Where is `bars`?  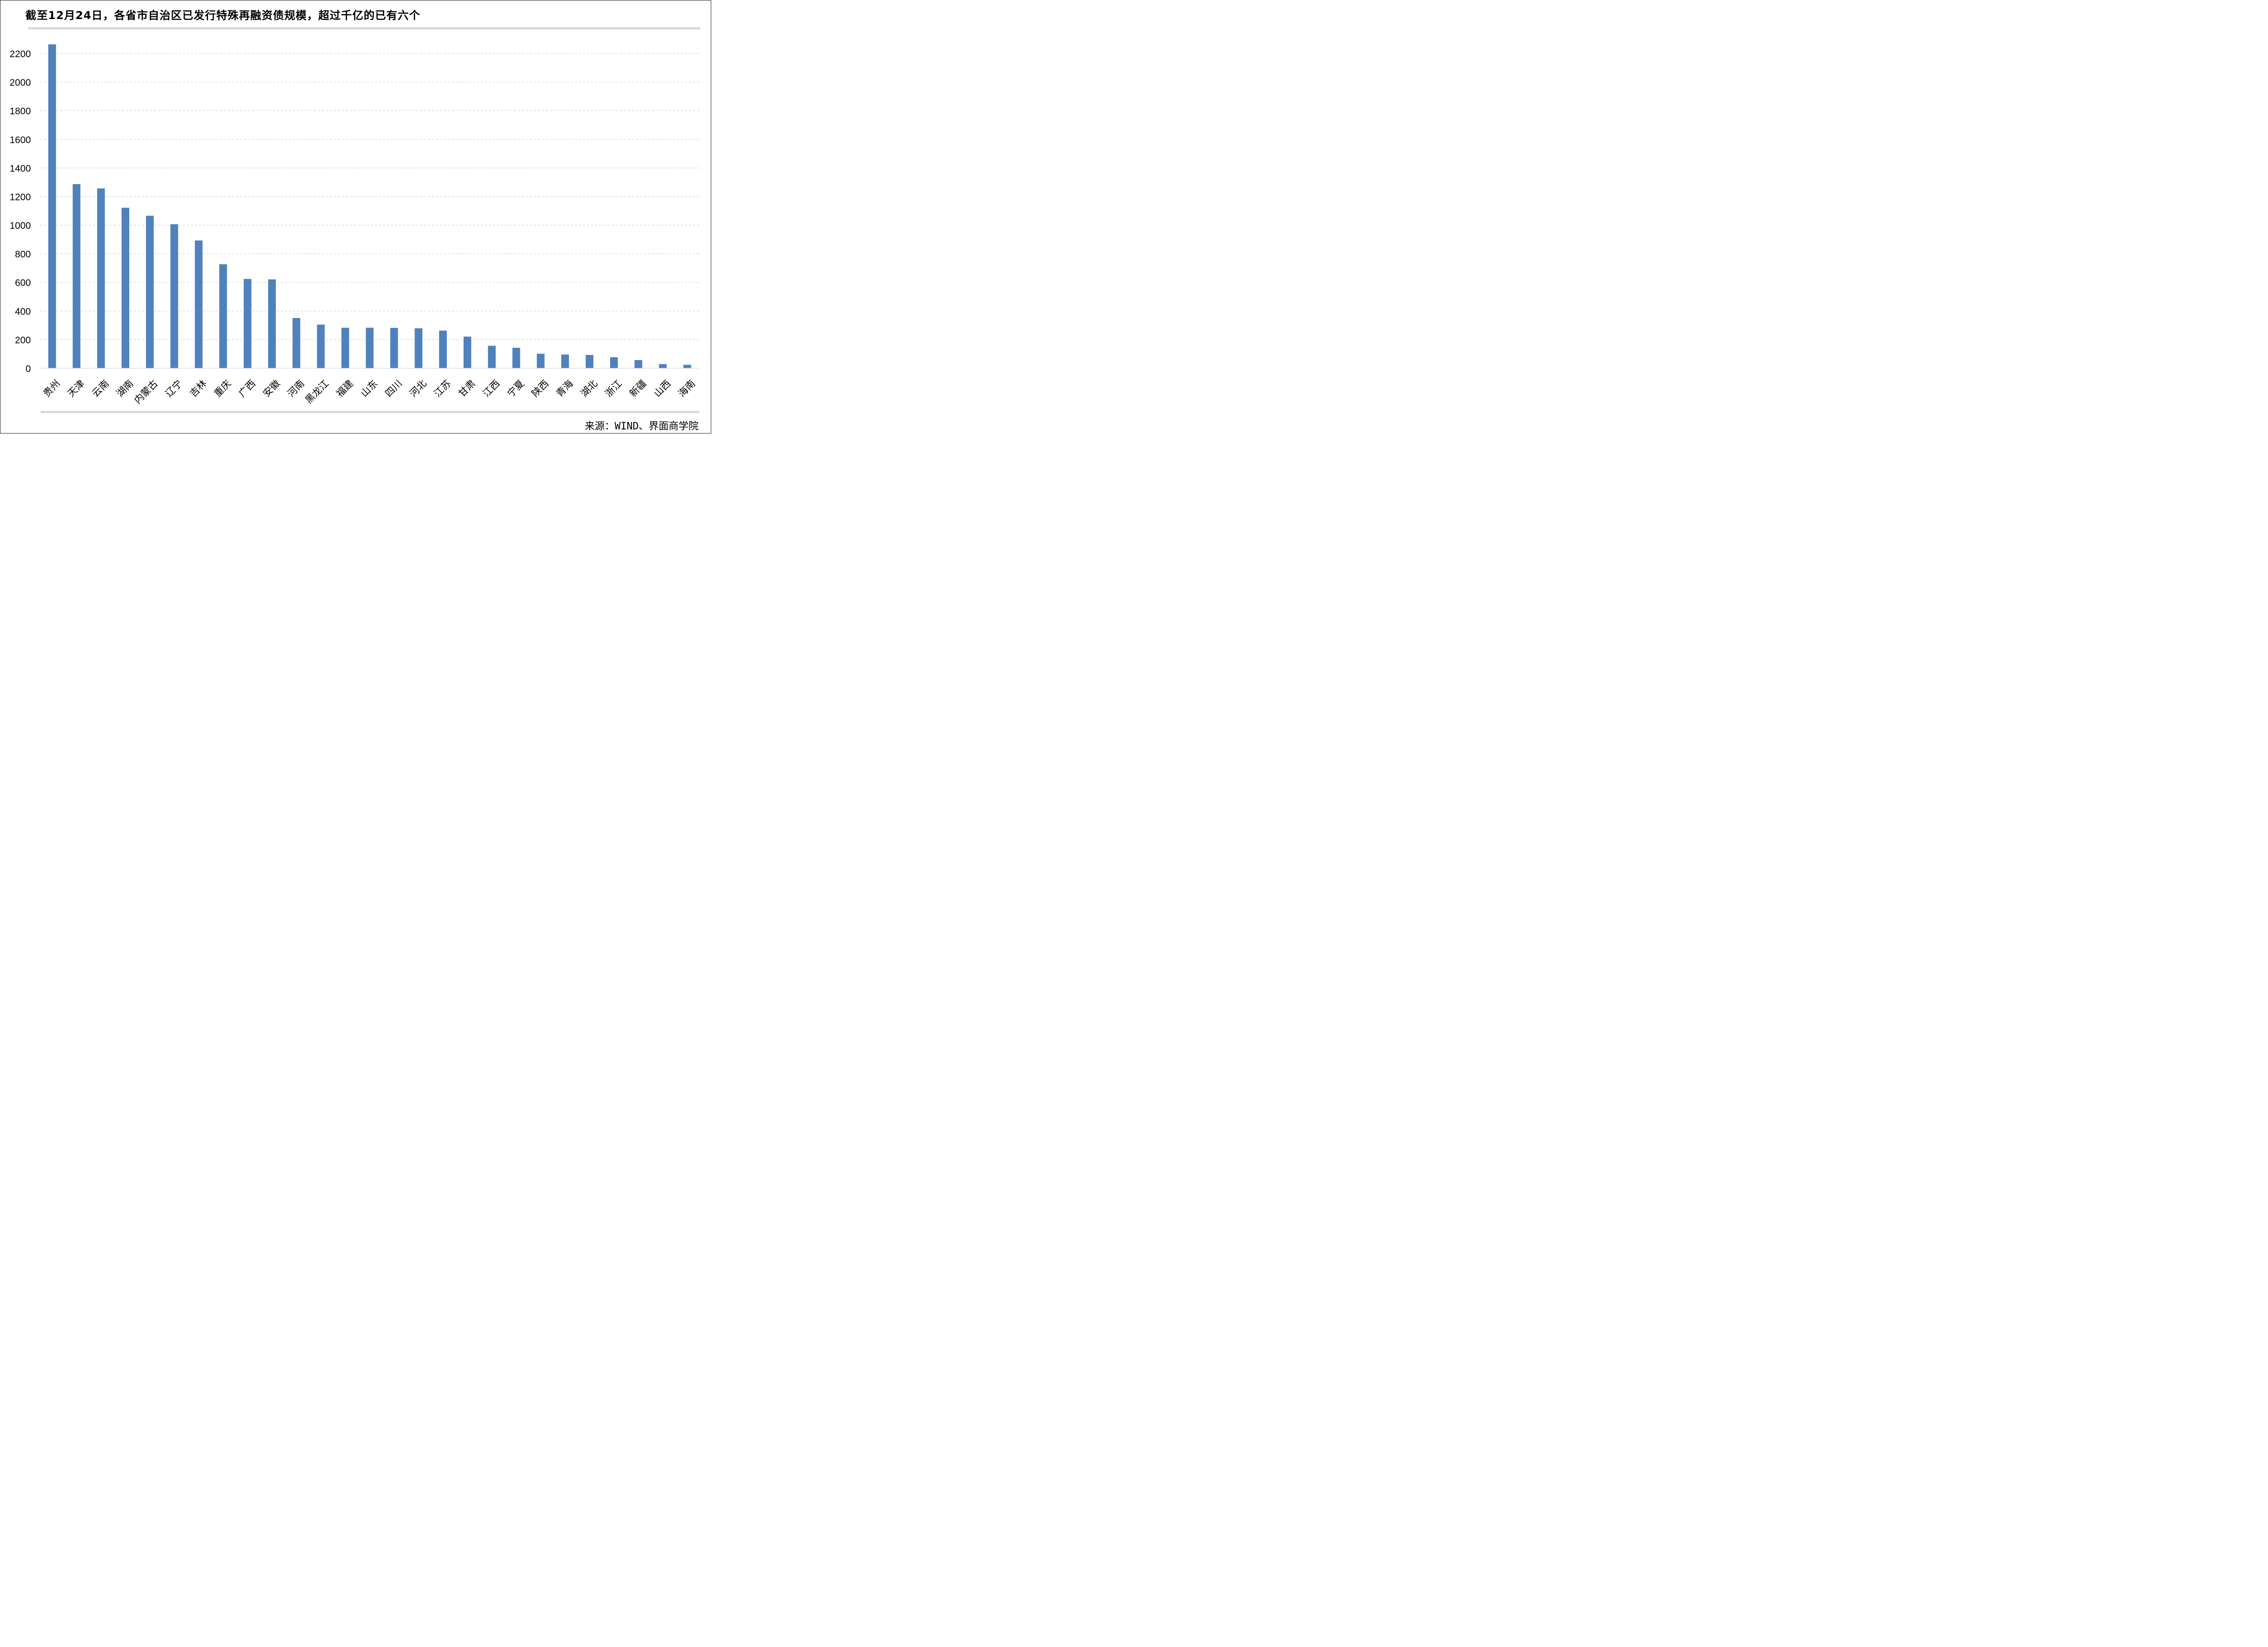
bars is located at coordinates (370, 206).